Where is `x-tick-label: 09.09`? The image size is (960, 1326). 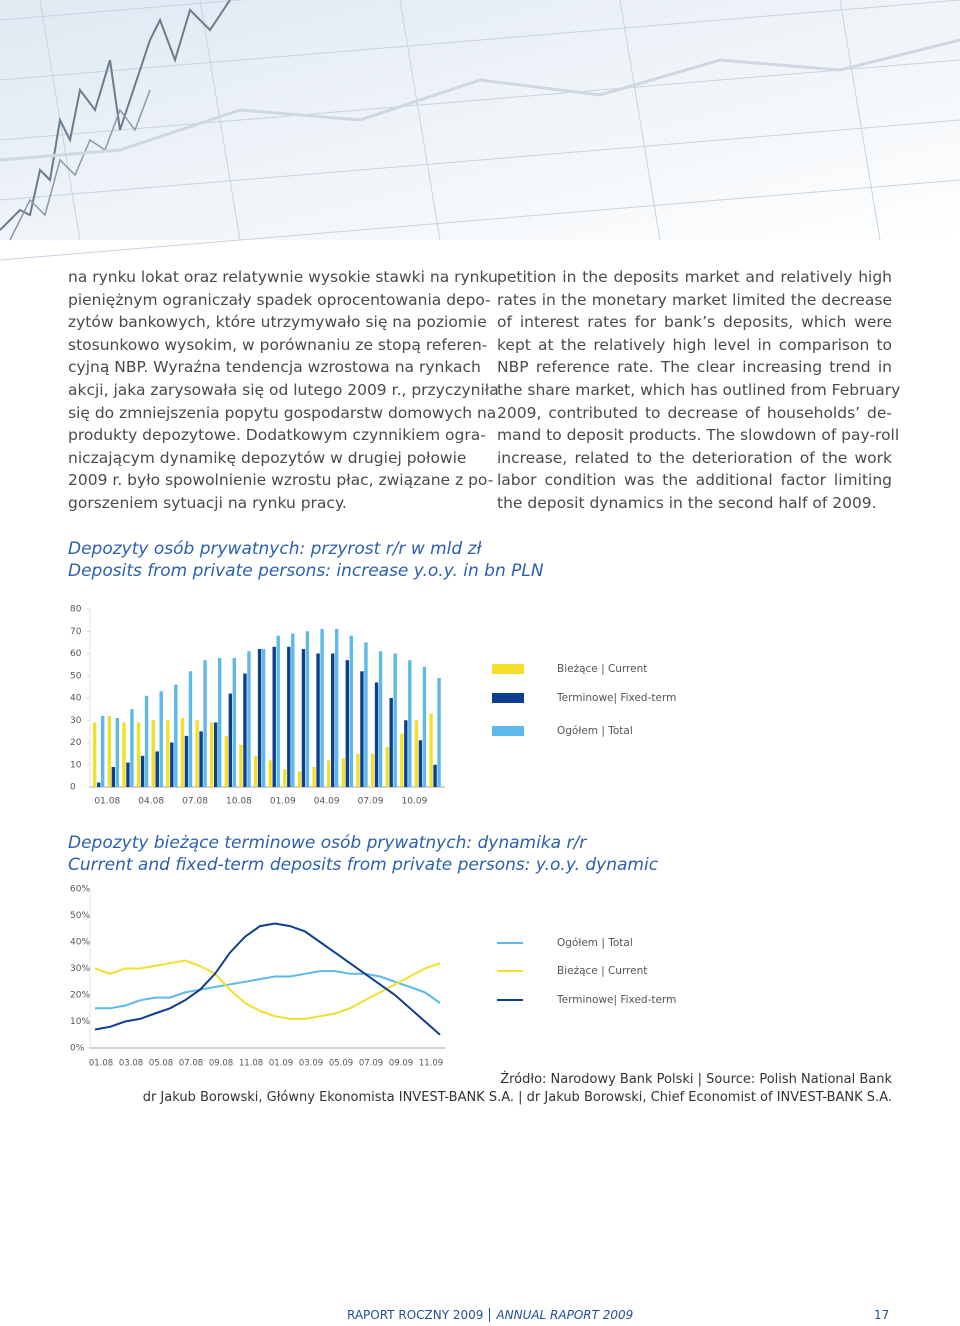
x-tick-label: 09.09 is located at coordinates (401, 1064).